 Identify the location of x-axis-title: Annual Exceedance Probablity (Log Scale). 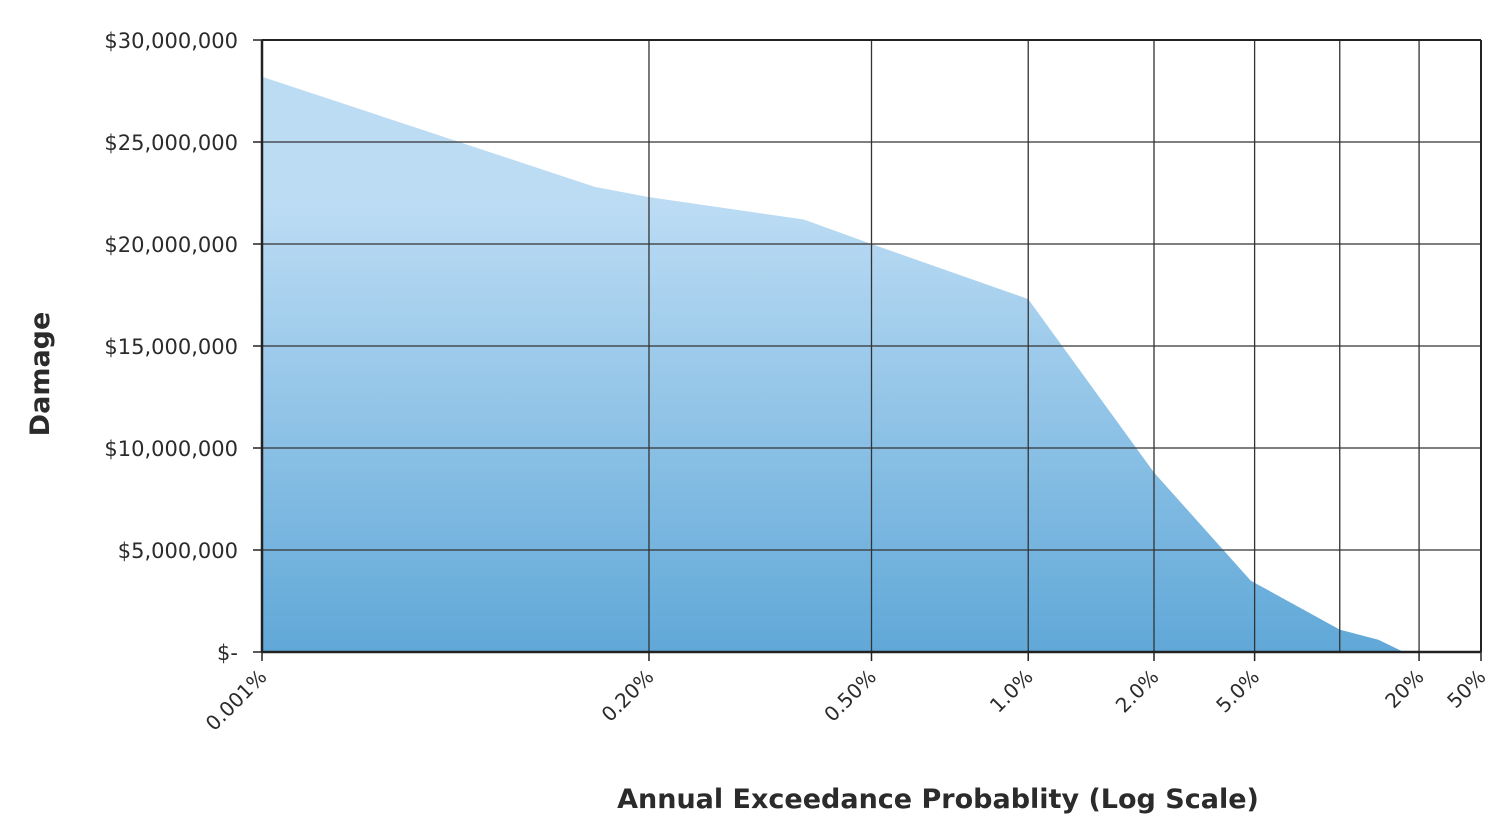
(938, 799).